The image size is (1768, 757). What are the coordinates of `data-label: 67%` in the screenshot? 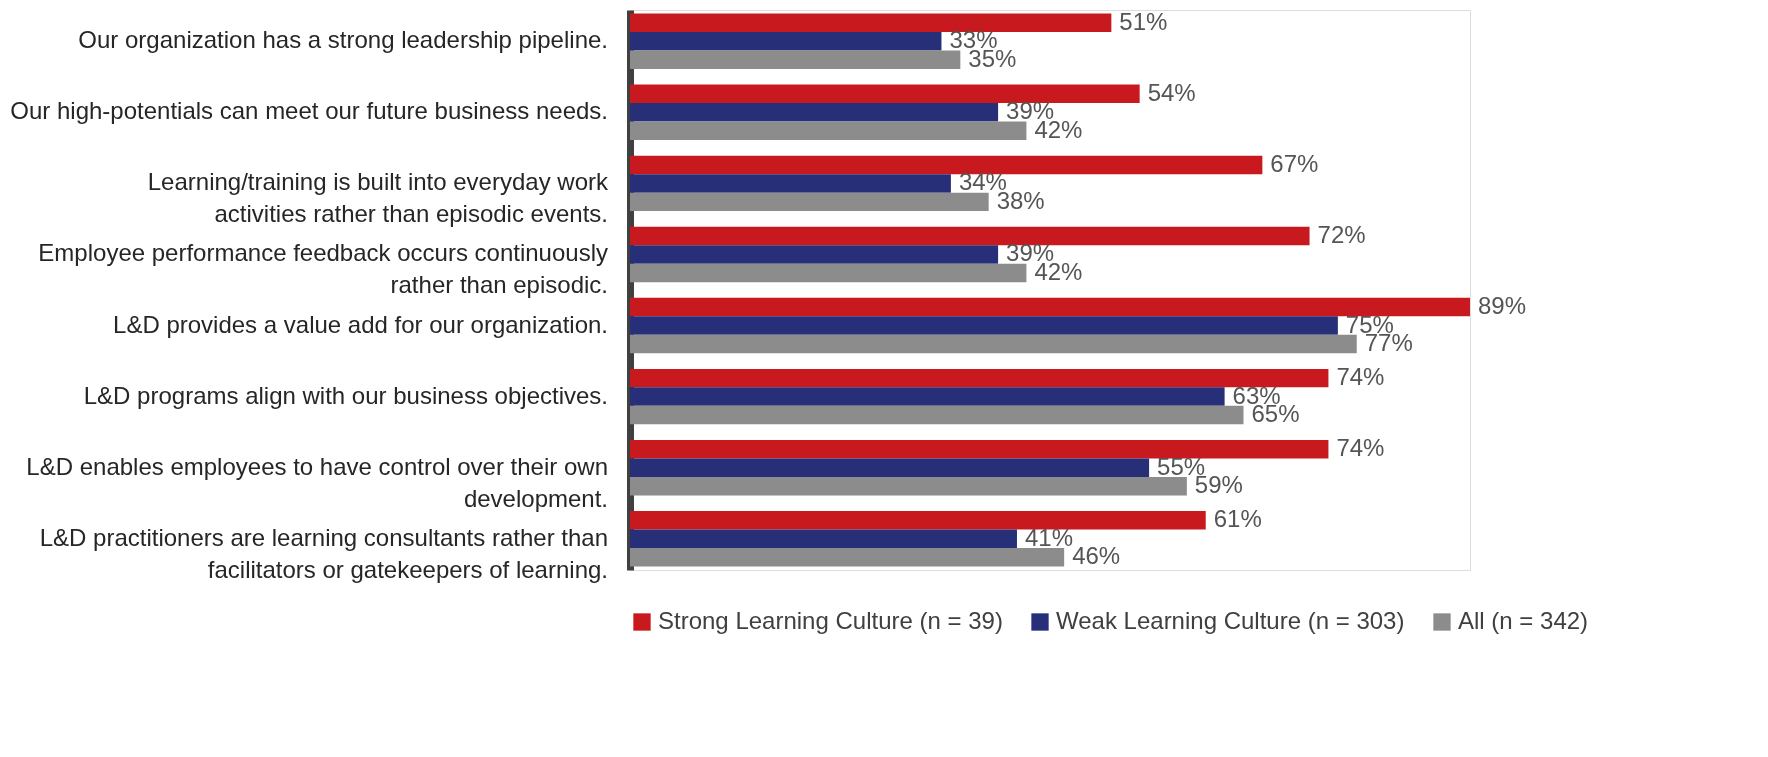 It's located at (1294, 163).